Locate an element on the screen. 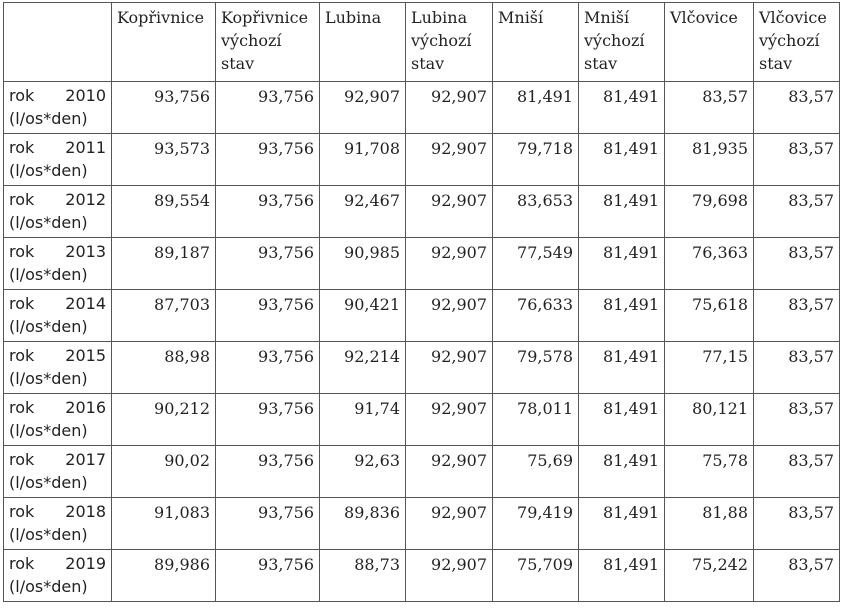 This screenshot has height=613, width=844. row-header-year-line: rok 2015 is located at coordinates (57, 355).